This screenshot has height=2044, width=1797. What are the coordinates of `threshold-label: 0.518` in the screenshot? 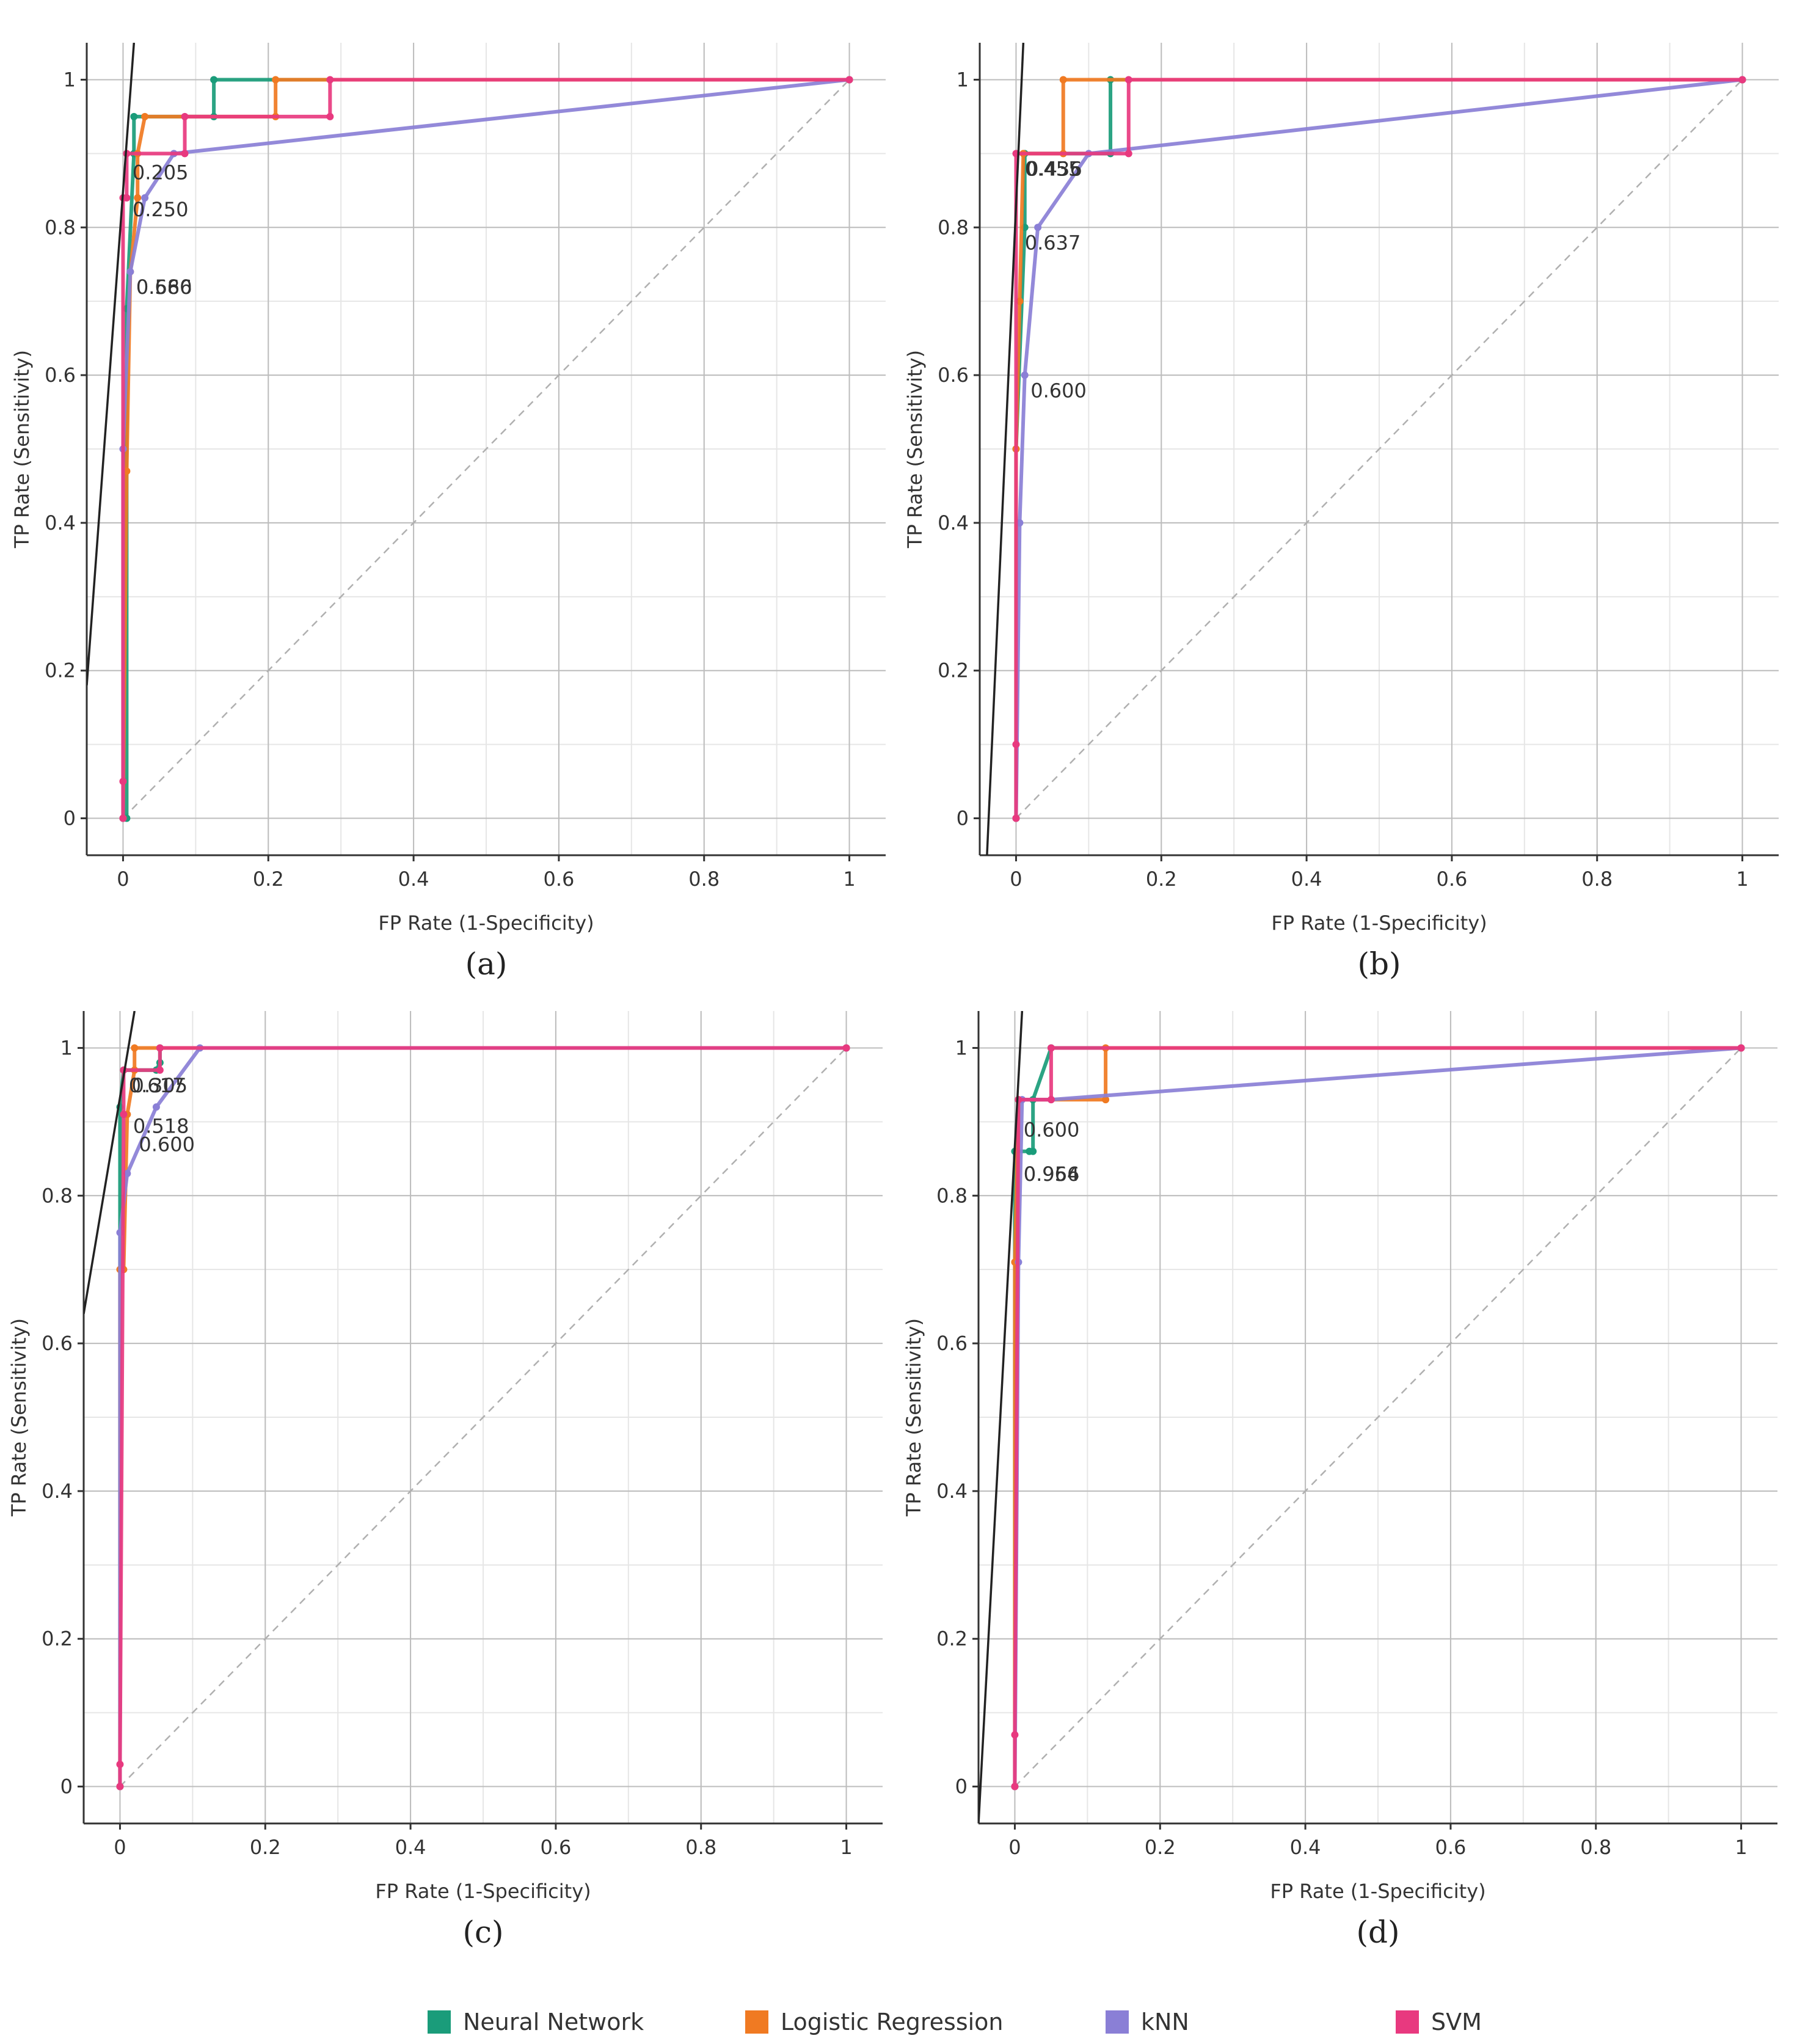 It's located at (161, 1127).